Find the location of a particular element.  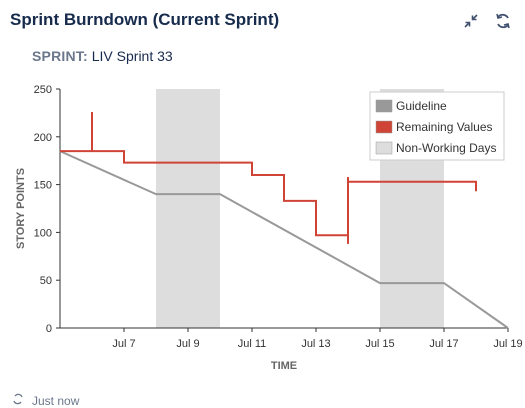

panel-header: Sprint Burndown (Current Sprint) is located at coordinates (262, 21).